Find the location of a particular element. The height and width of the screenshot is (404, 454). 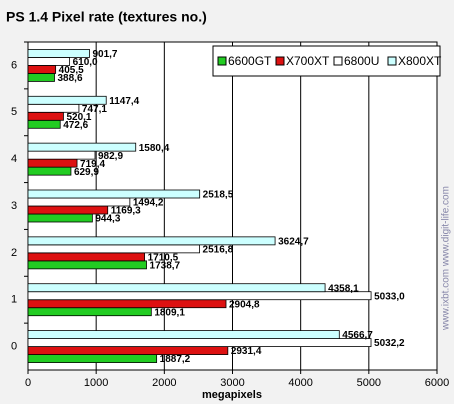

value-label: 944,3 is located at coordinates (107, 219).